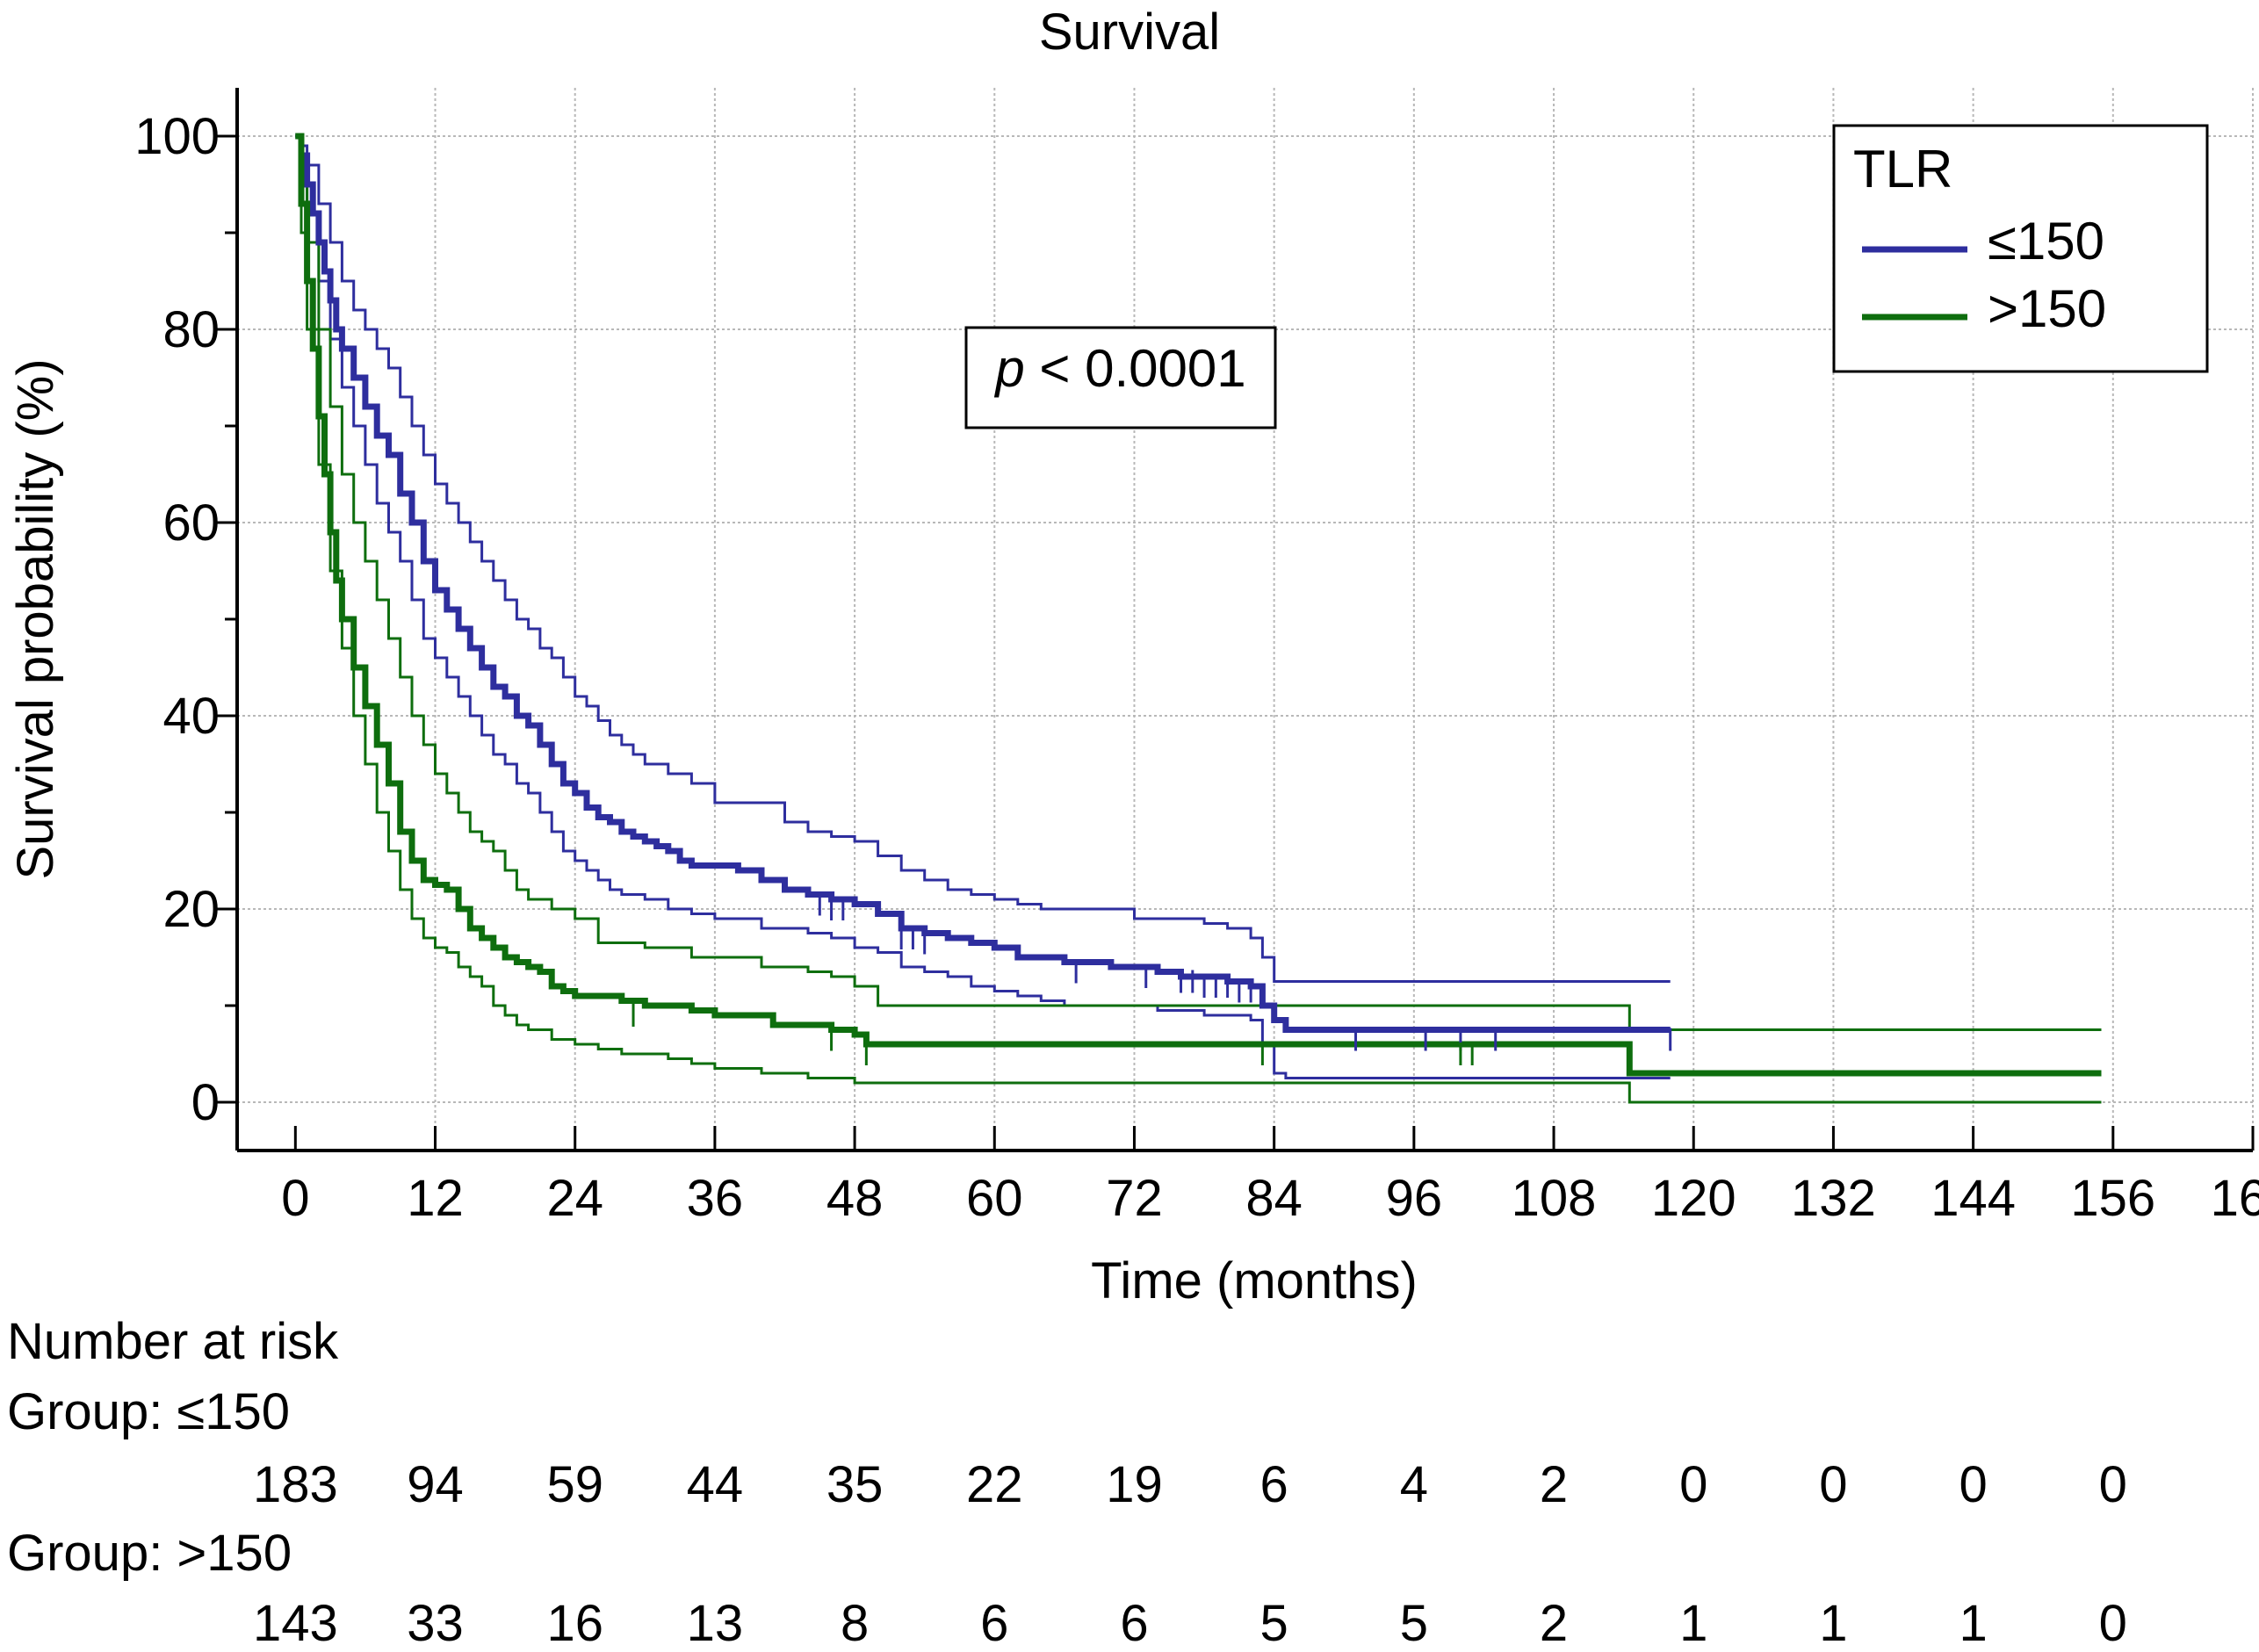 Image resolution: width=2259 pixels, height=1652 pixels. Describe the element at coordinates (295, 1198) in the screenshot. I see `x-tick-label: 0` at that location.